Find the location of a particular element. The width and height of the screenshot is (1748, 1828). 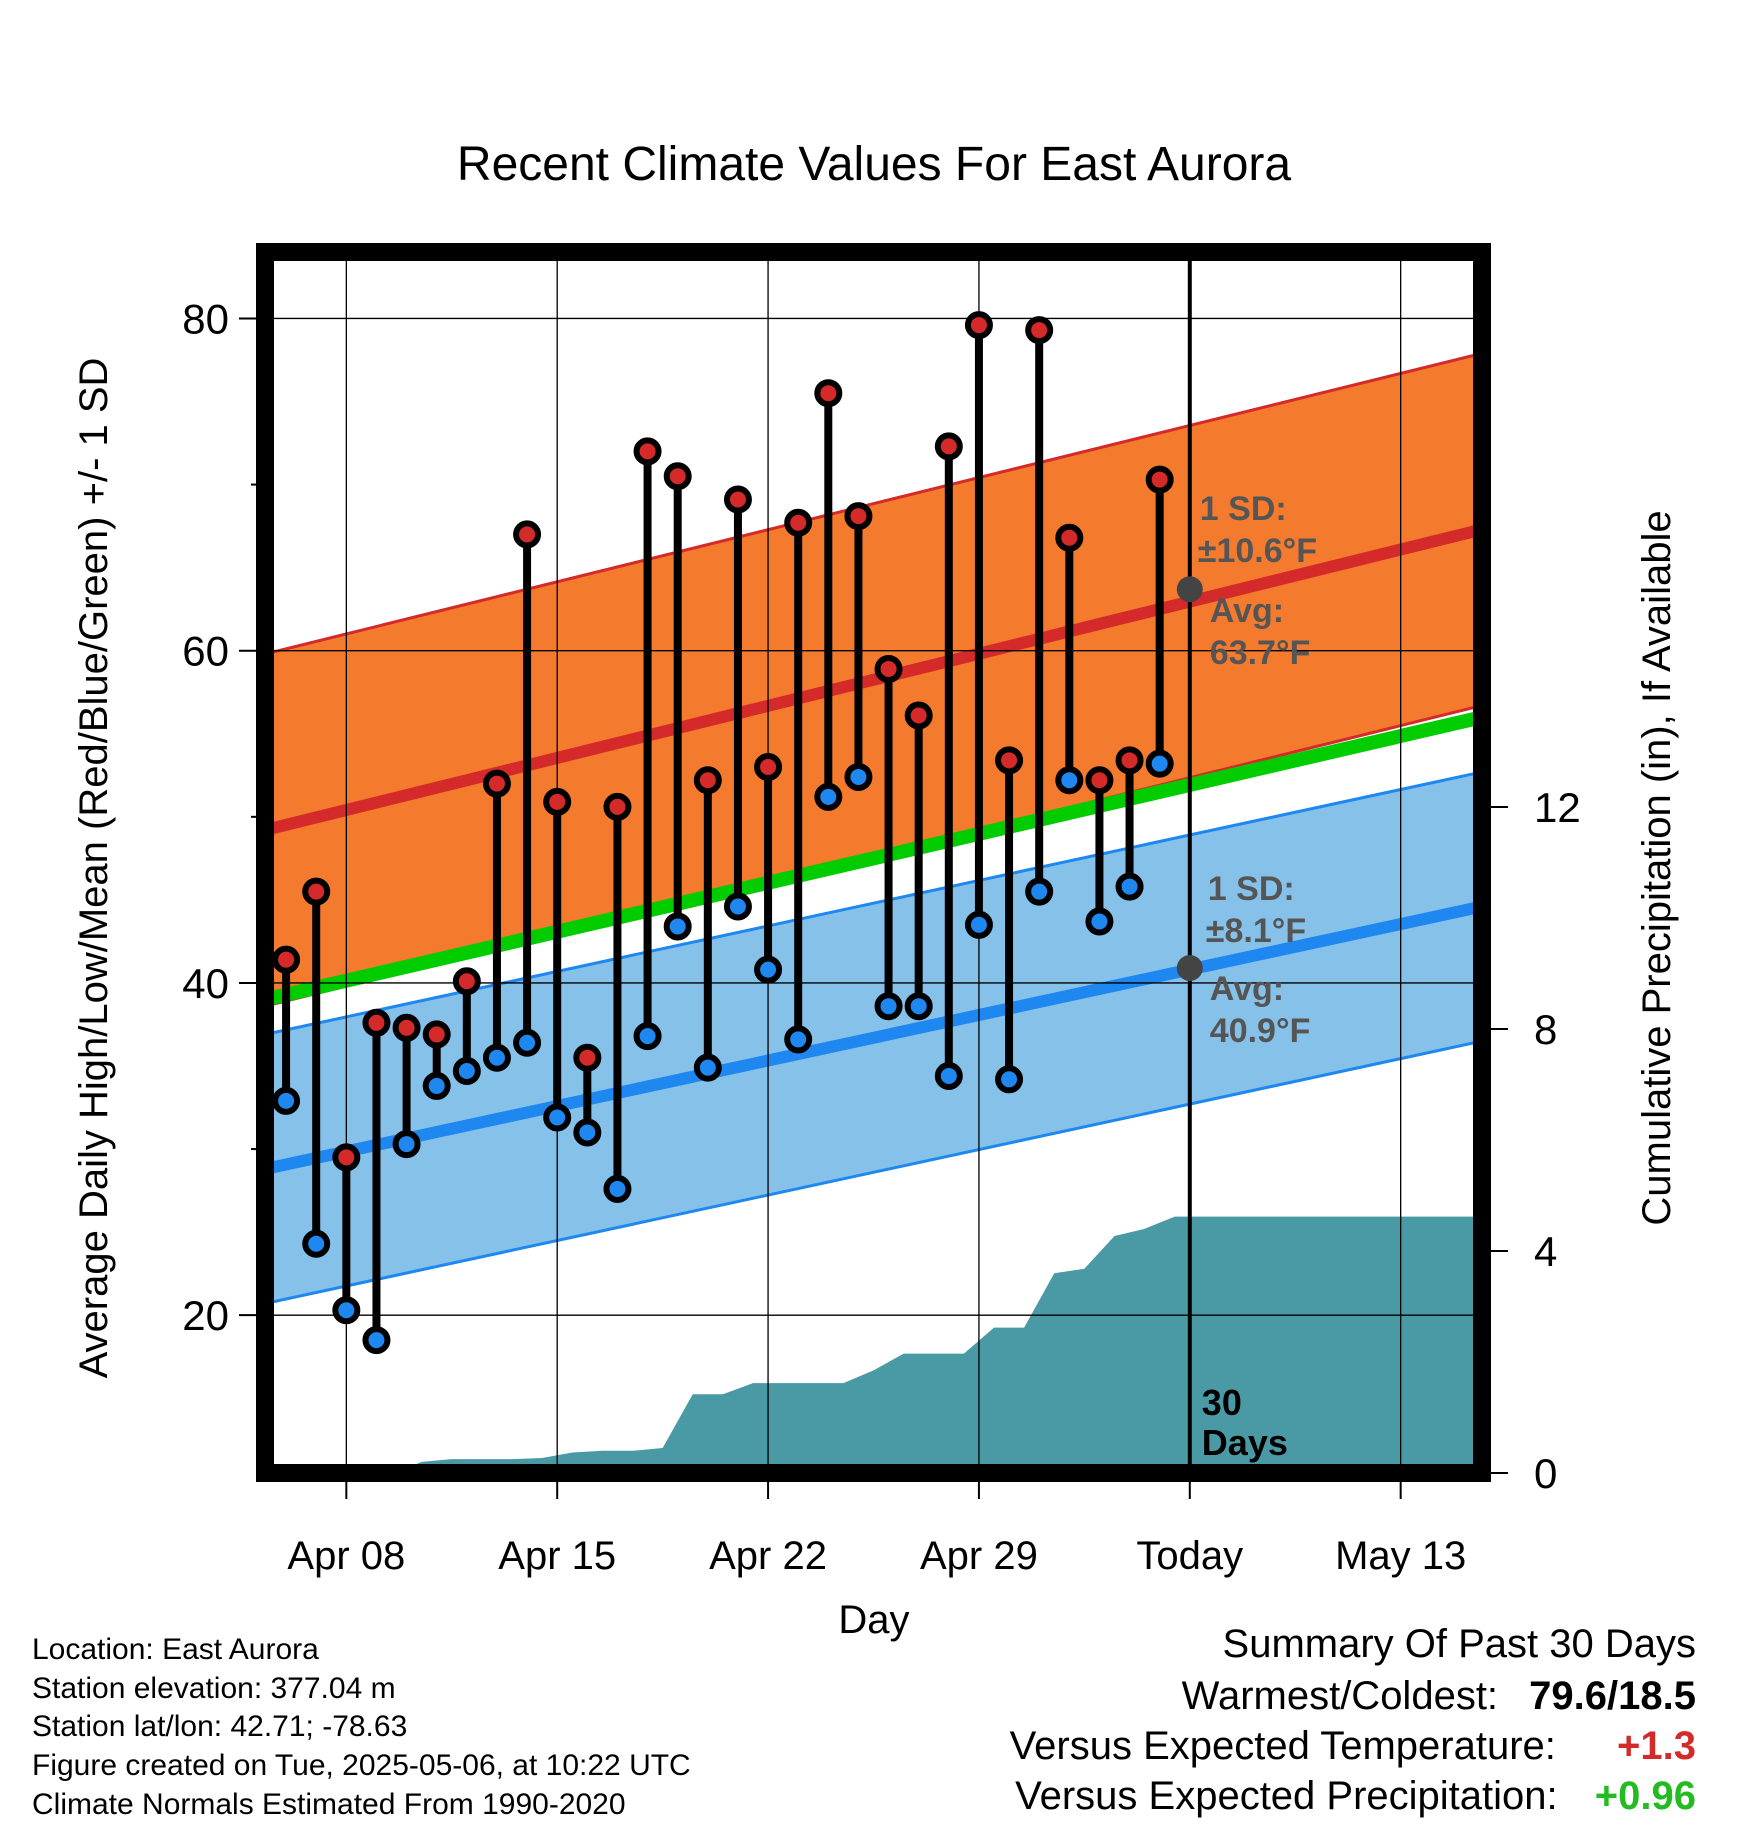

y-left-tick-label: 40 is located at coordinates (205, 983).